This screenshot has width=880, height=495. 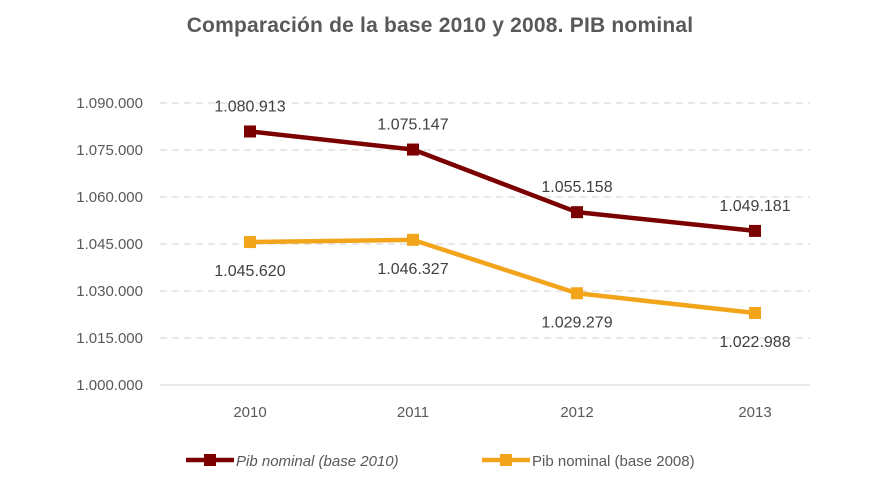 What do you see at coordinates (502, 412) in the screenshot?
I see `x-axis-tick-labels: 2010 2011 2012 2013` at bounding box center [502, 412].